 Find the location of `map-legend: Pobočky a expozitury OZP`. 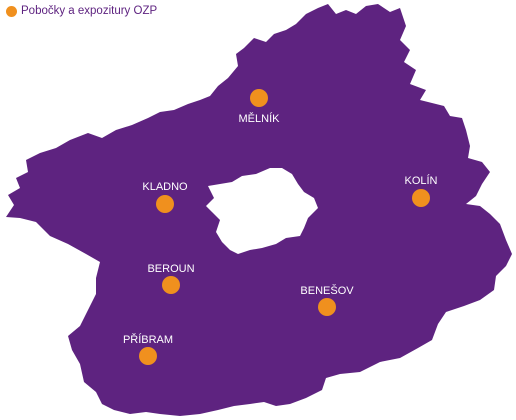

map-legend: Pobočky a expozitury OZP is located at coordinates (81, 11).